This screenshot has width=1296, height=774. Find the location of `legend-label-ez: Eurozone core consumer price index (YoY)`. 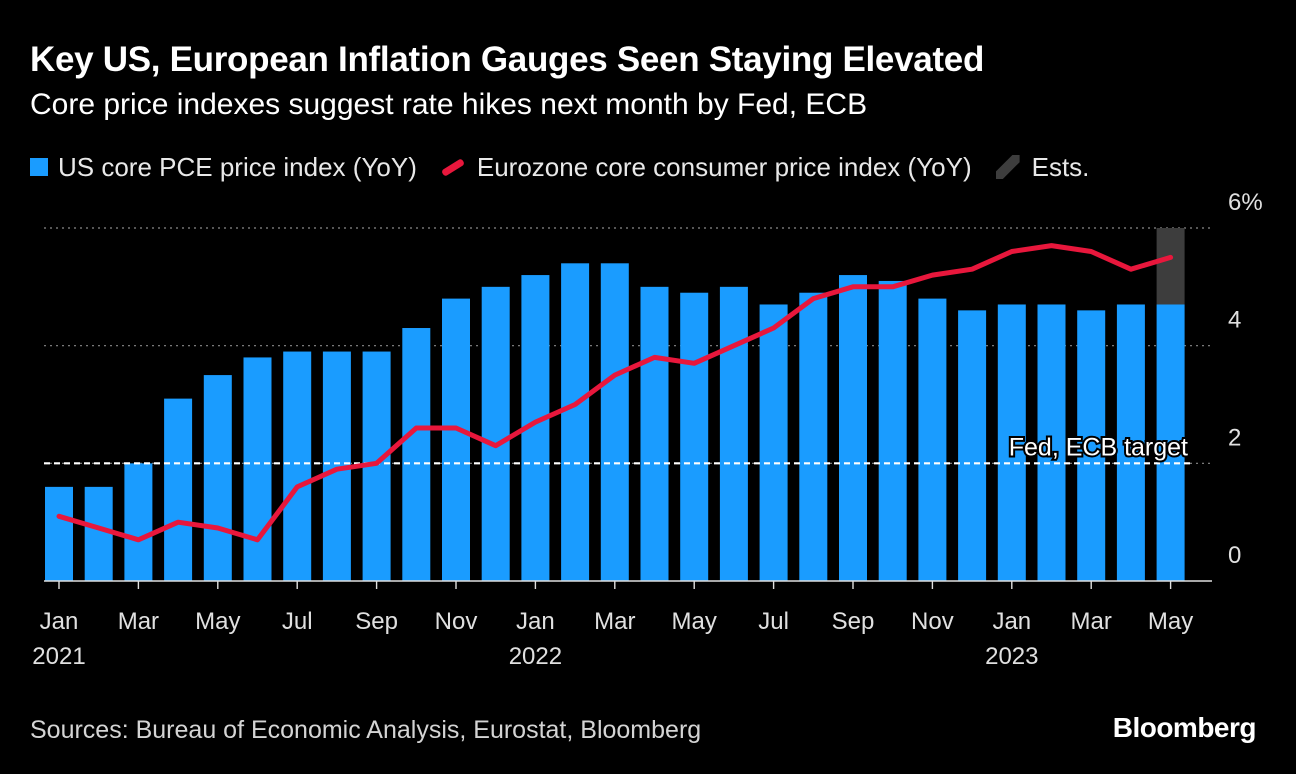

legend-label-ez: Eurozone core consumer price index (YoY) is located at coordinates (724, 166).